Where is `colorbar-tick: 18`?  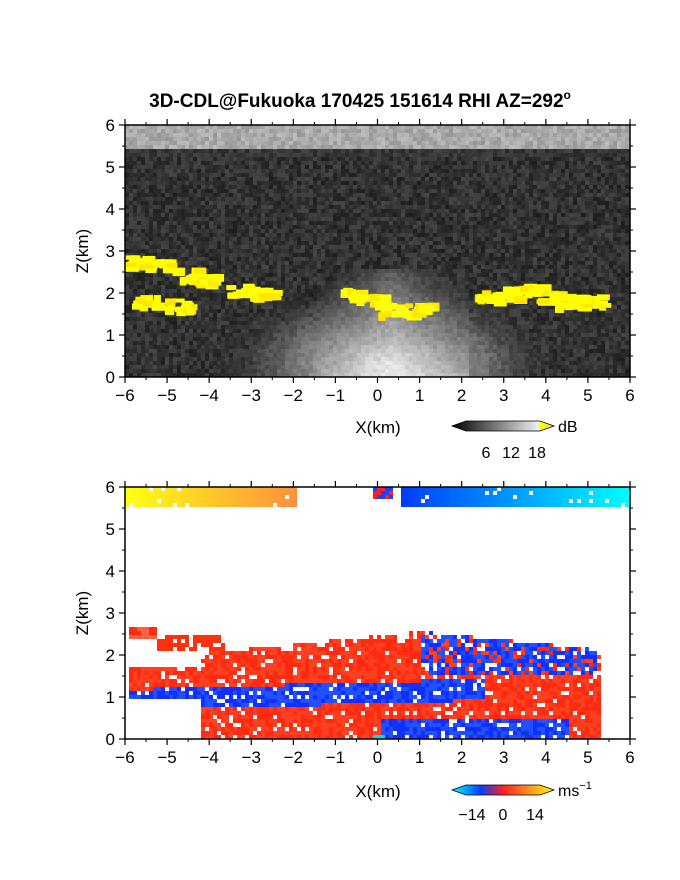
colorbar-tick: 18 is located at coordinates (537, 453).